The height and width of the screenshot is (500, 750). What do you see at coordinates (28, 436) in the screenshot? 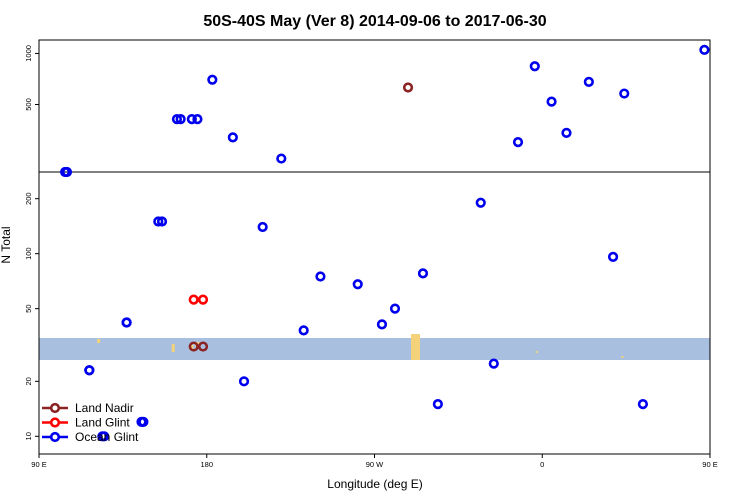
I see `y-tick-label: 10` at bounding box center [28, 436].